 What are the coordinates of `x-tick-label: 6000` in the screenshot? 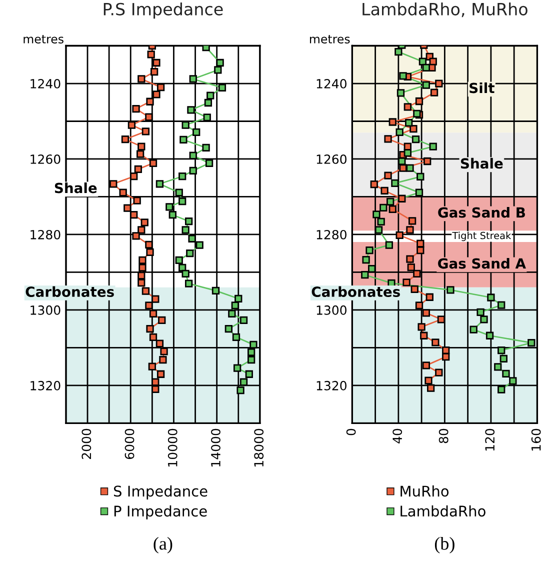 It's located at (129, 443).